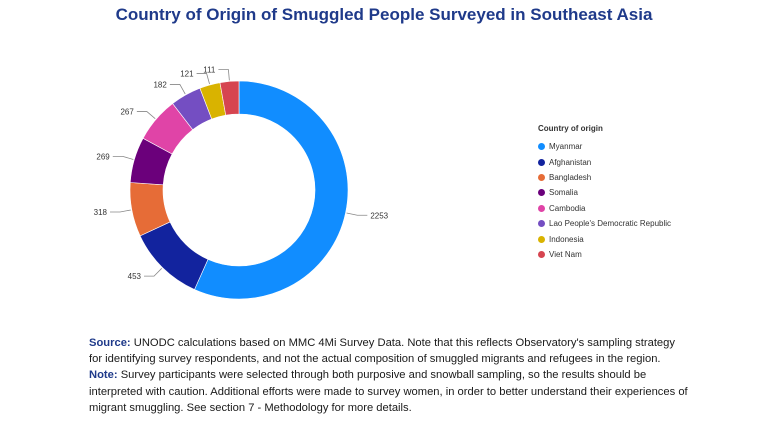  What do you see at coordinates (123, 157) in the screenshot?
I see `leader-line-somalia` at bounding box center [123, 157].